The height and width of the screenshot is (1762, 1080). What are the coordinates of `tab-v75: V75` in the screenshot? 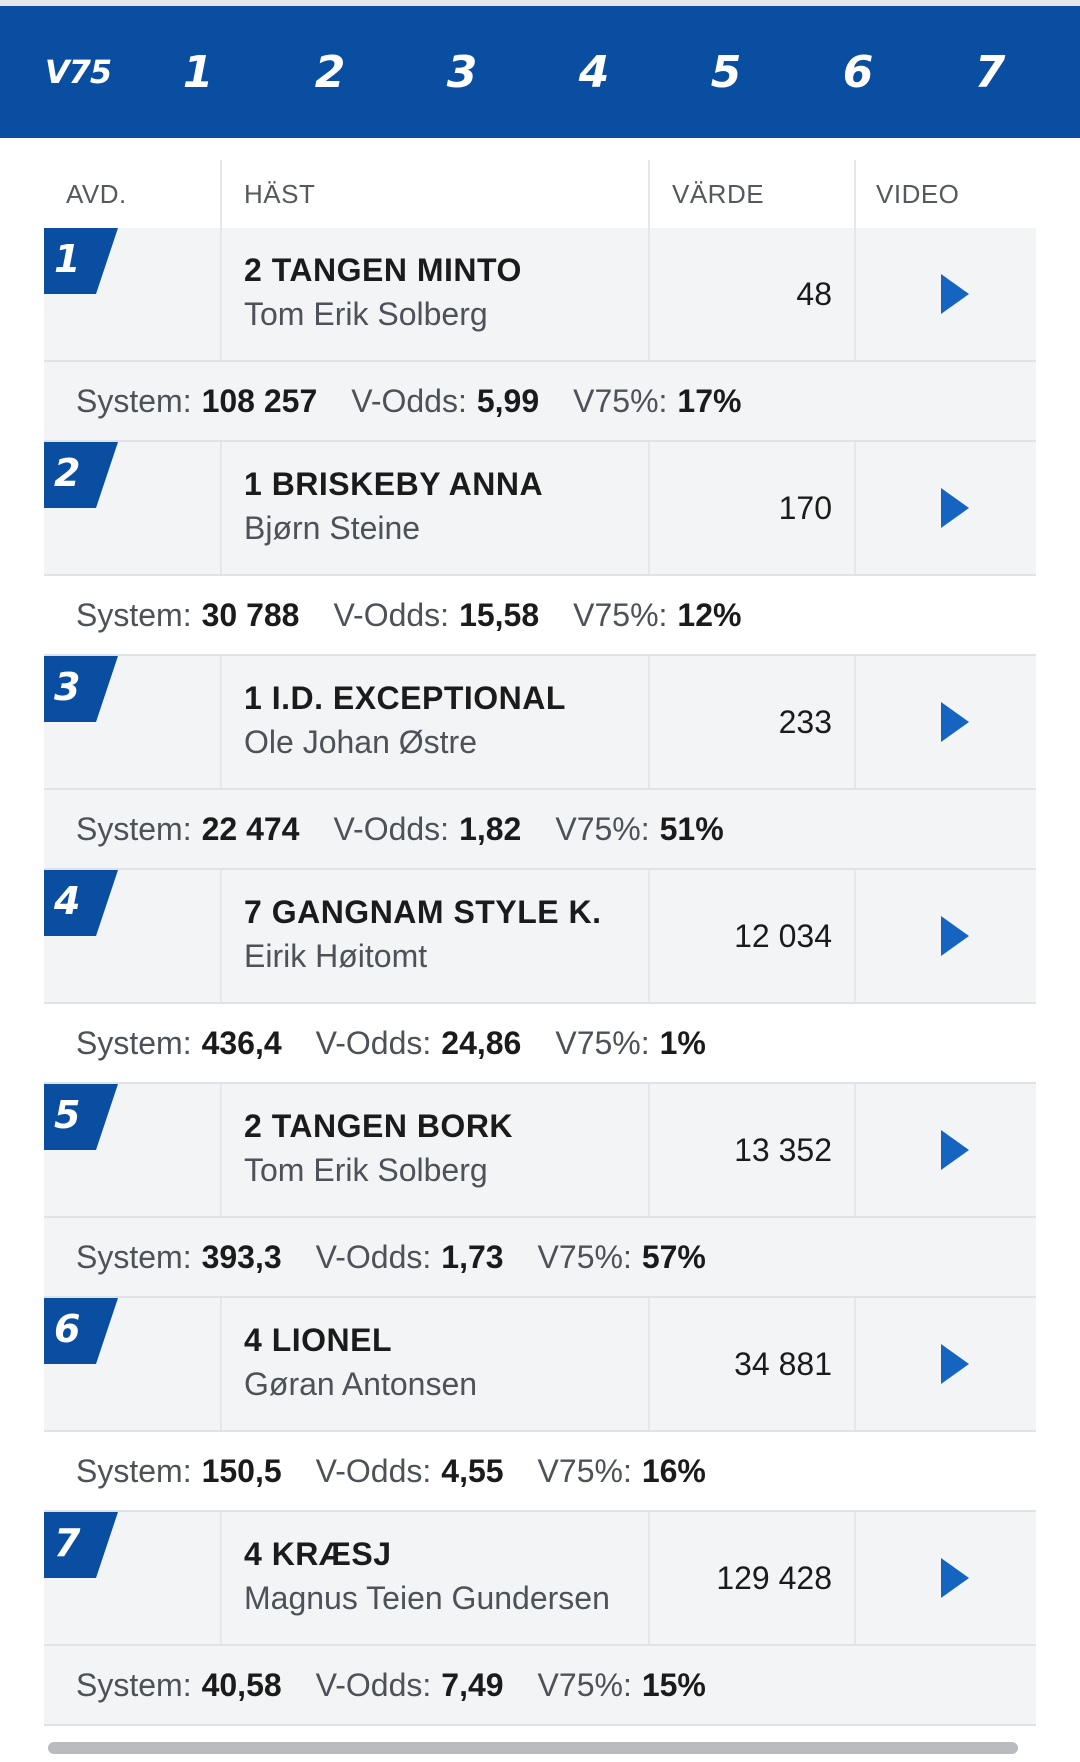 It's located at (78, 72).